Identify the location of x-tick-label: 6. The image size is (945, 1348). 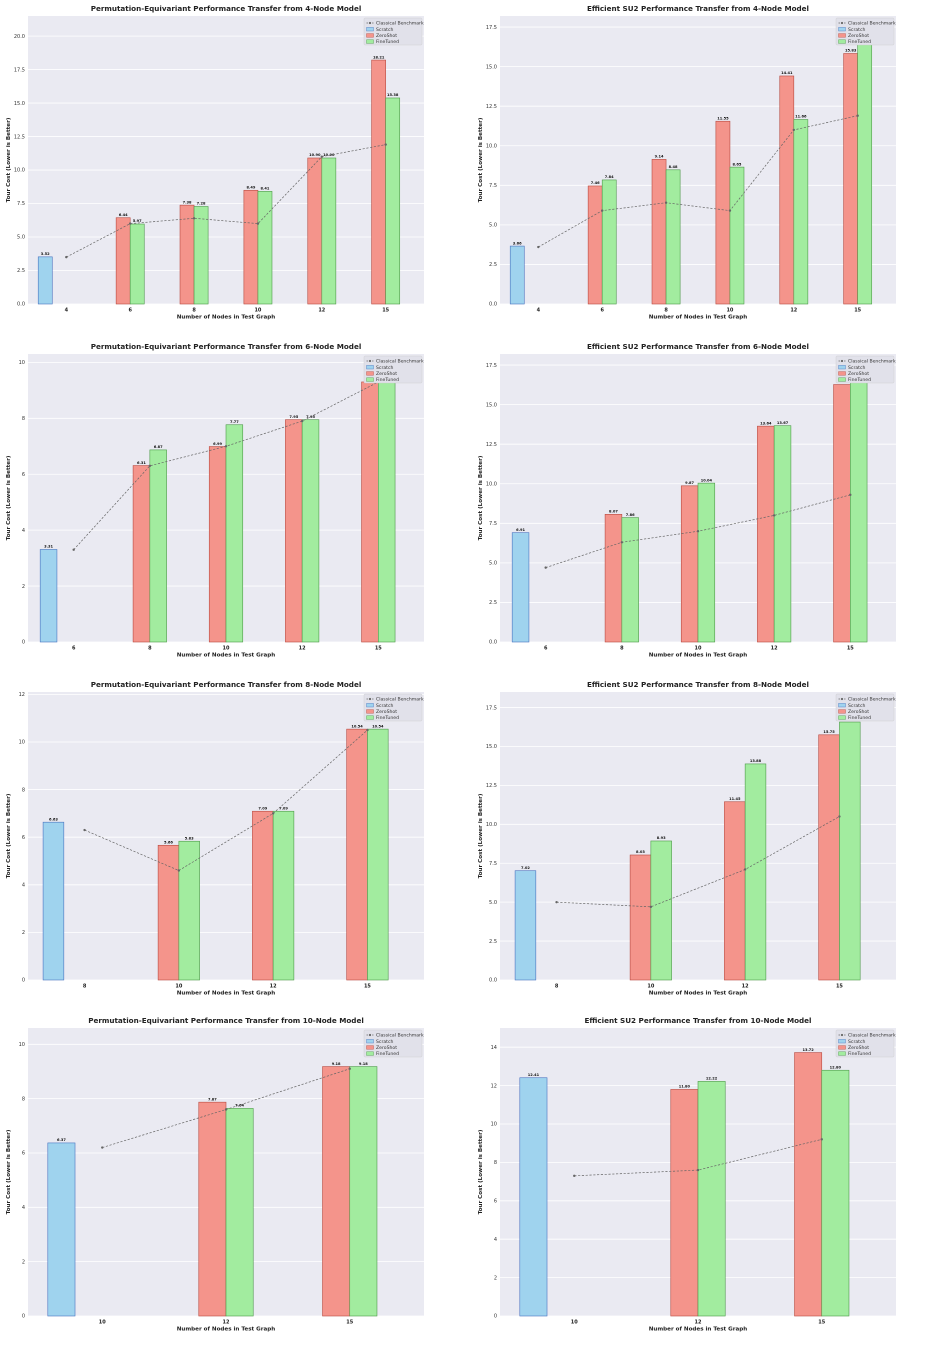
(74, 649).